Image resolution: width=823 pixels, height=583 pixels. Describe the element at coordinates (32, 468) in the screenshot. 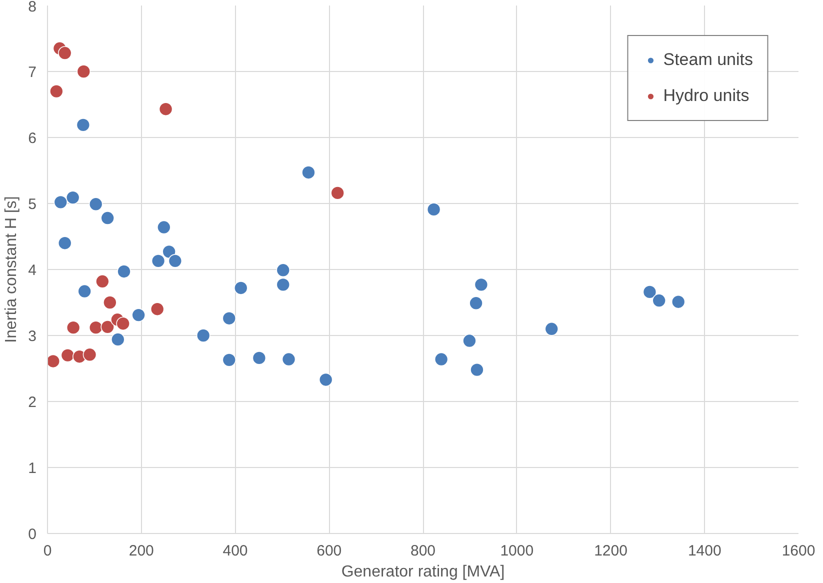

I see `y-tick-label: 1` at that location.